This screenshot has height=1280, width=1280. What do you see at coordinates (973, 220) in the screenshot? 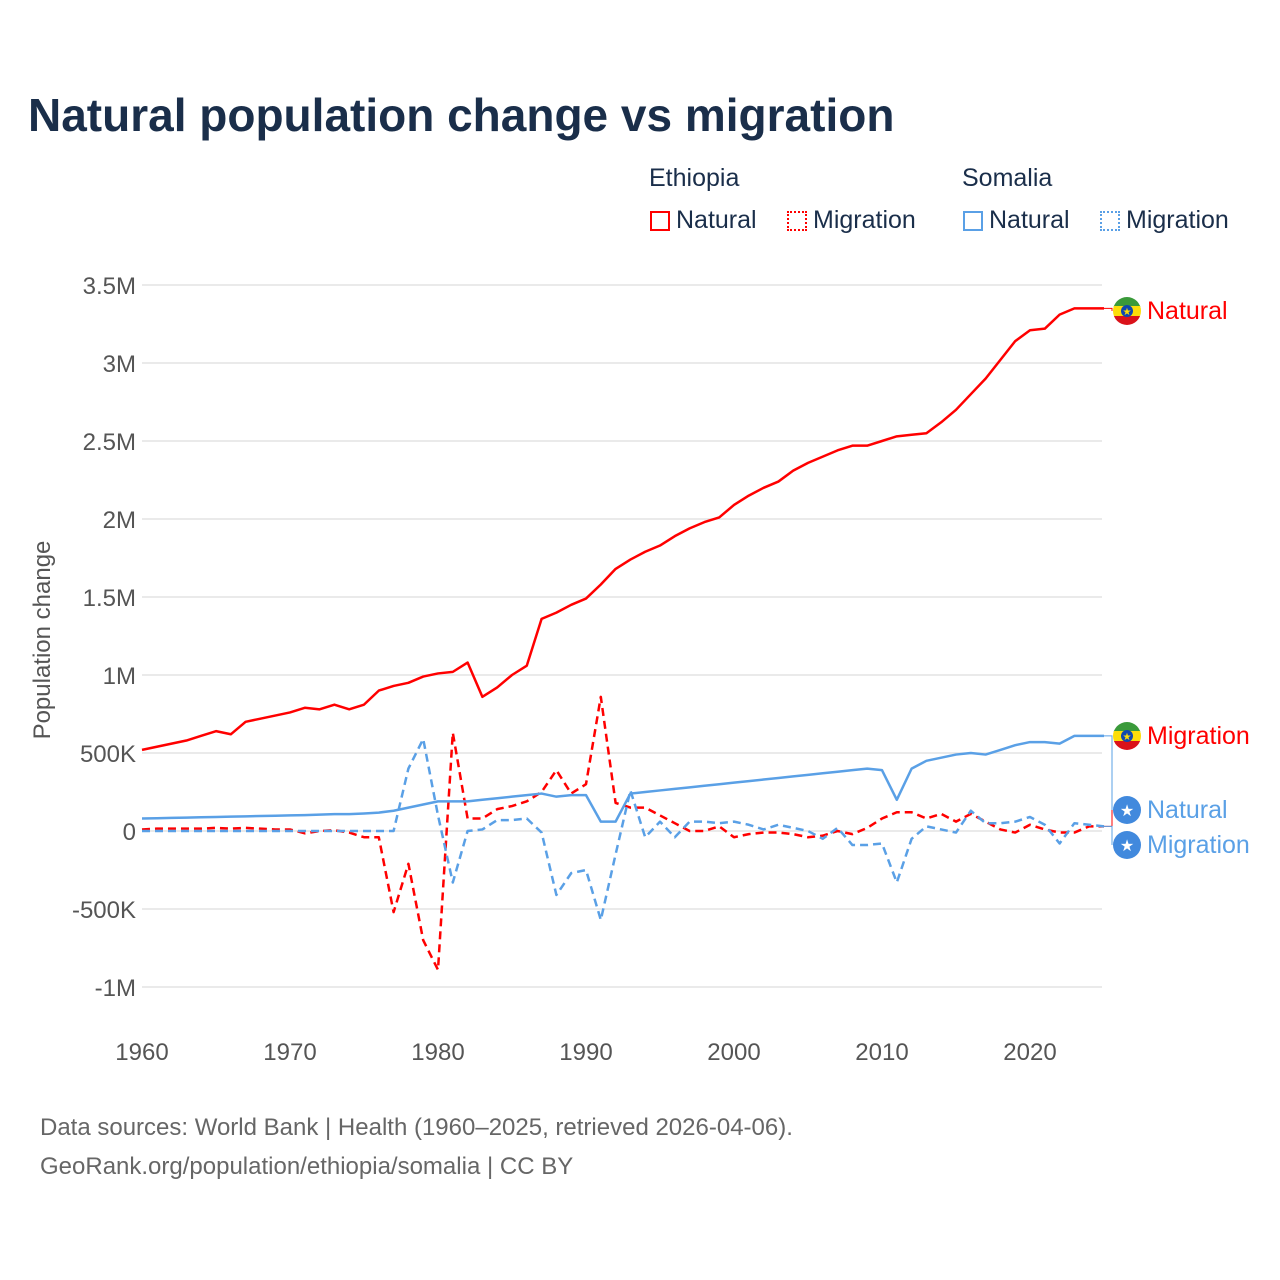
I see `legend-swatch-solid-blue` at bounding box center [973, 220].